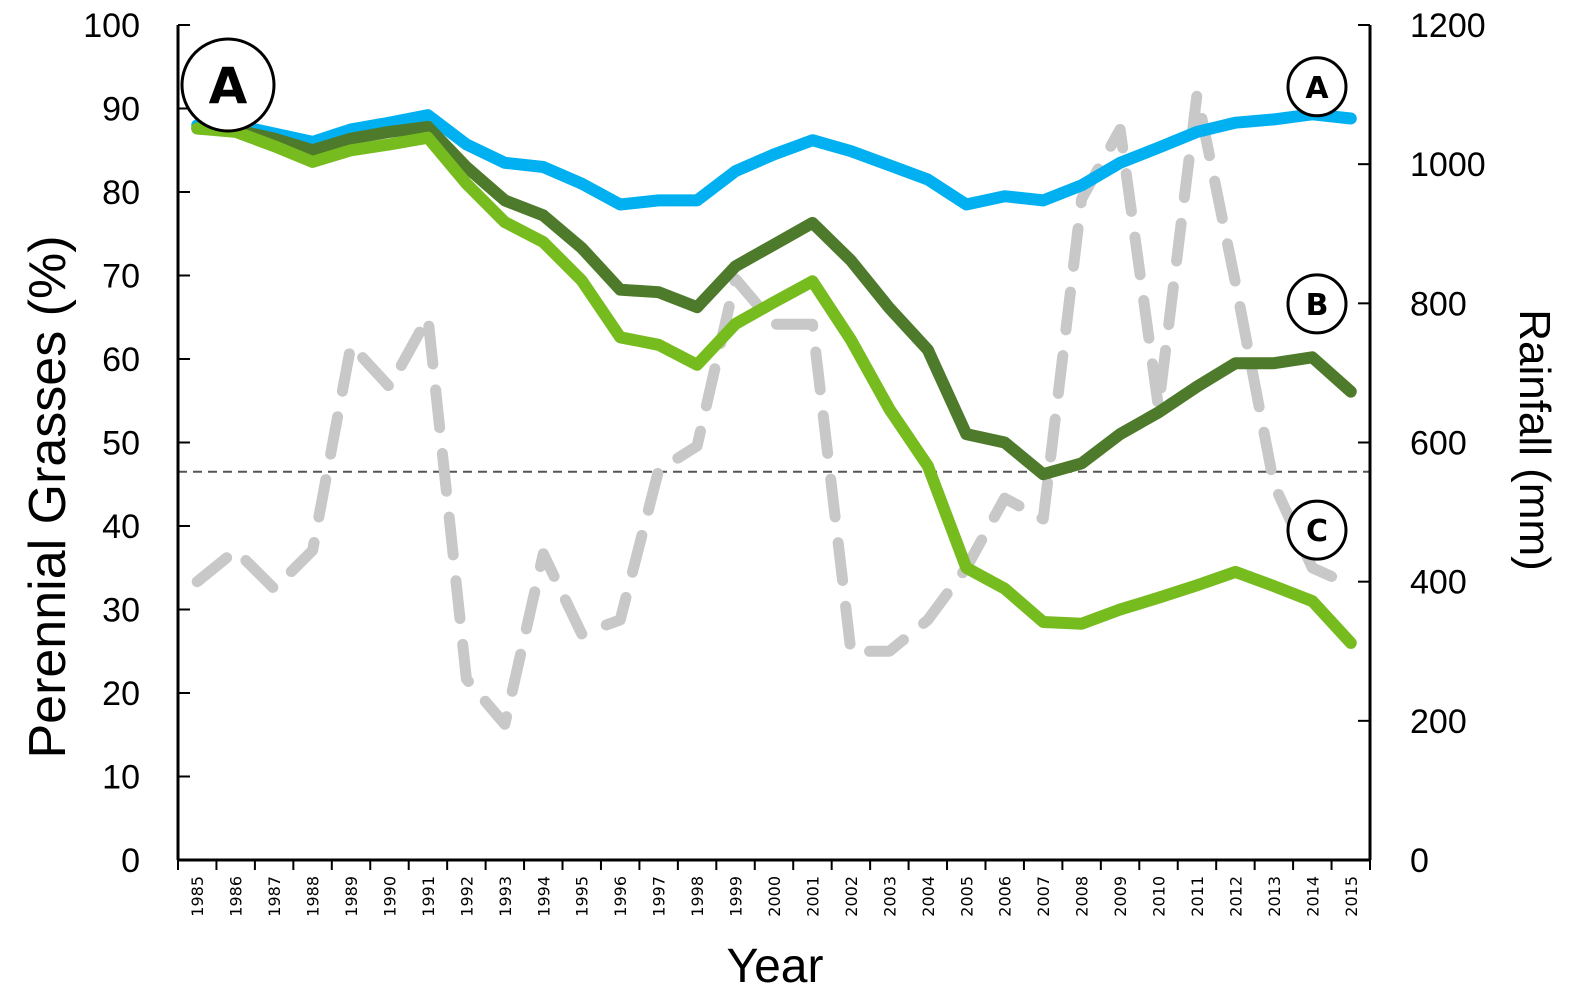 The height and width of the screenshot is (1000, 1587). I want to click on y-tick-label: 40, so click(121, 527).